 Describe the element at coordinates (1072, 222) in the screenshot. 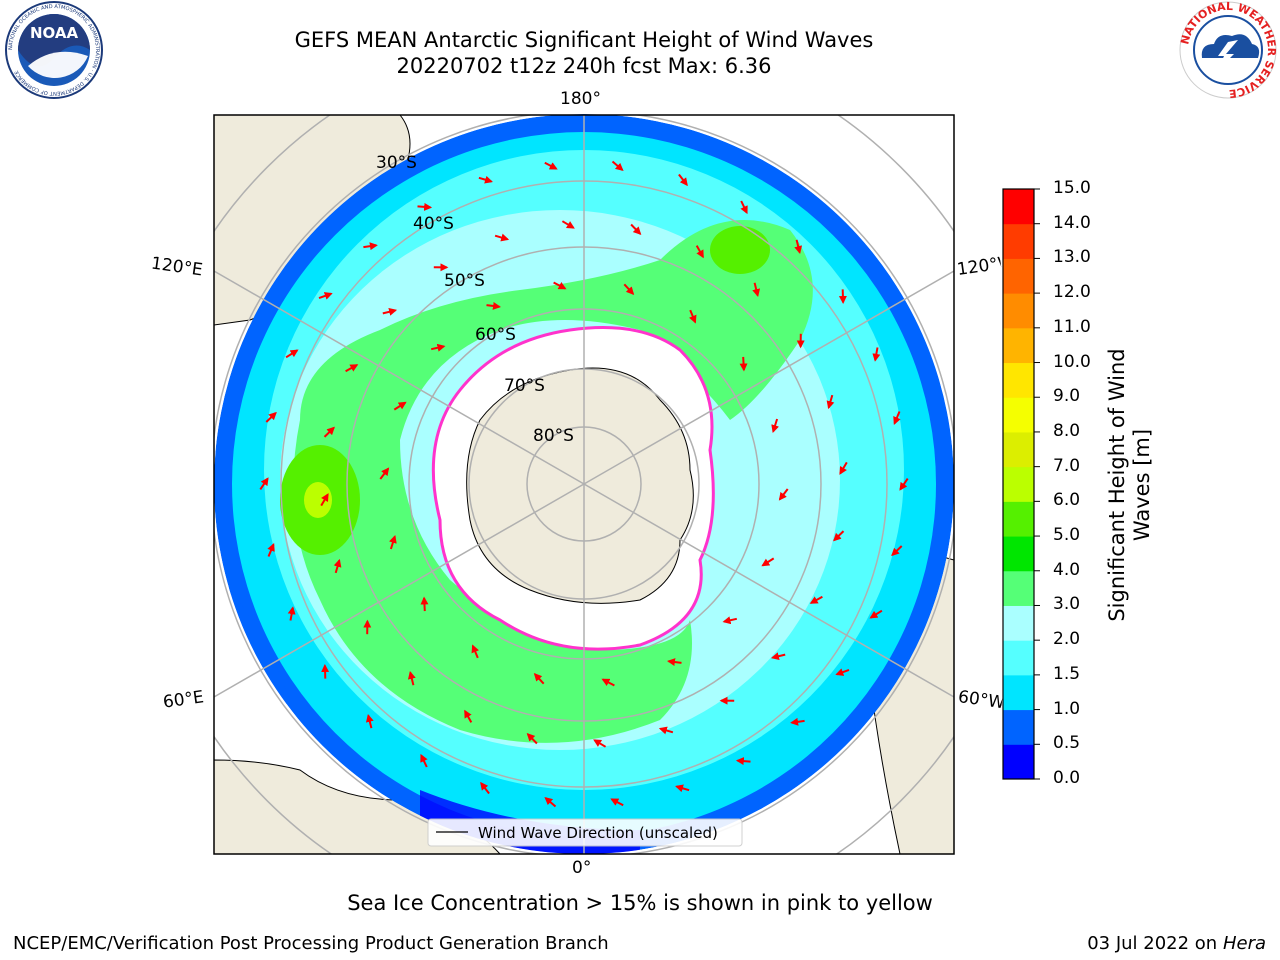

I see `colorbar-tick-label: 14.0` at that location.